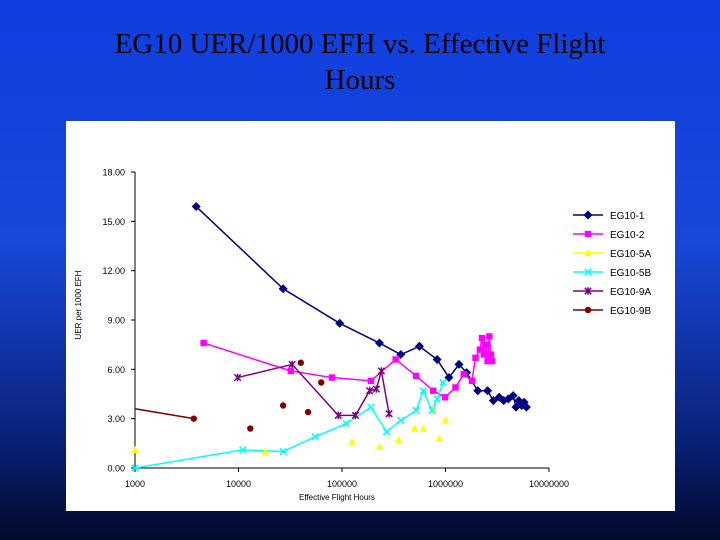  What do you see at coordinates (135, 484) in the screenshot?
I see `x-tick-label: 1000` at bounding box center [135, 484].